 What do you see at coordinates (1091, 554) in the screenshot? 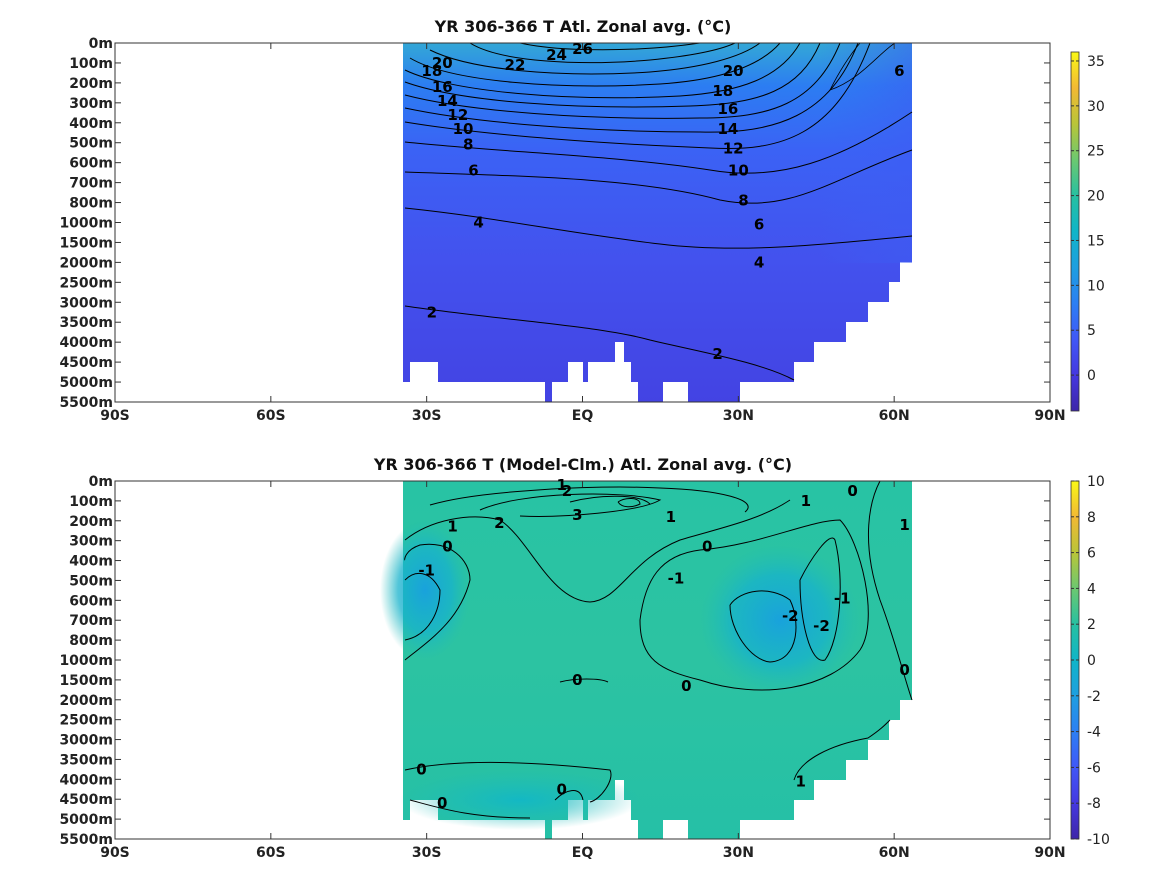
I see `colorbar-tick-label: 6` at bounding box center [1091, 554].